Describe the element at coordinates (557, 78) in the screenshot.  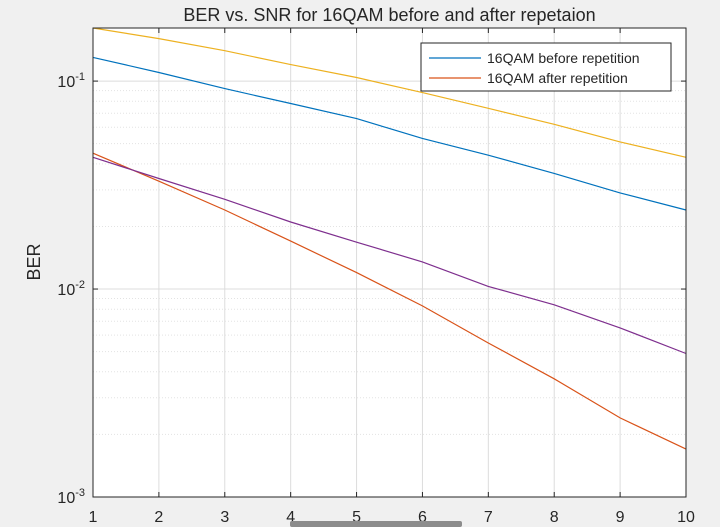
I see `legend-entry-label: 16QAM after repetition` at that location.